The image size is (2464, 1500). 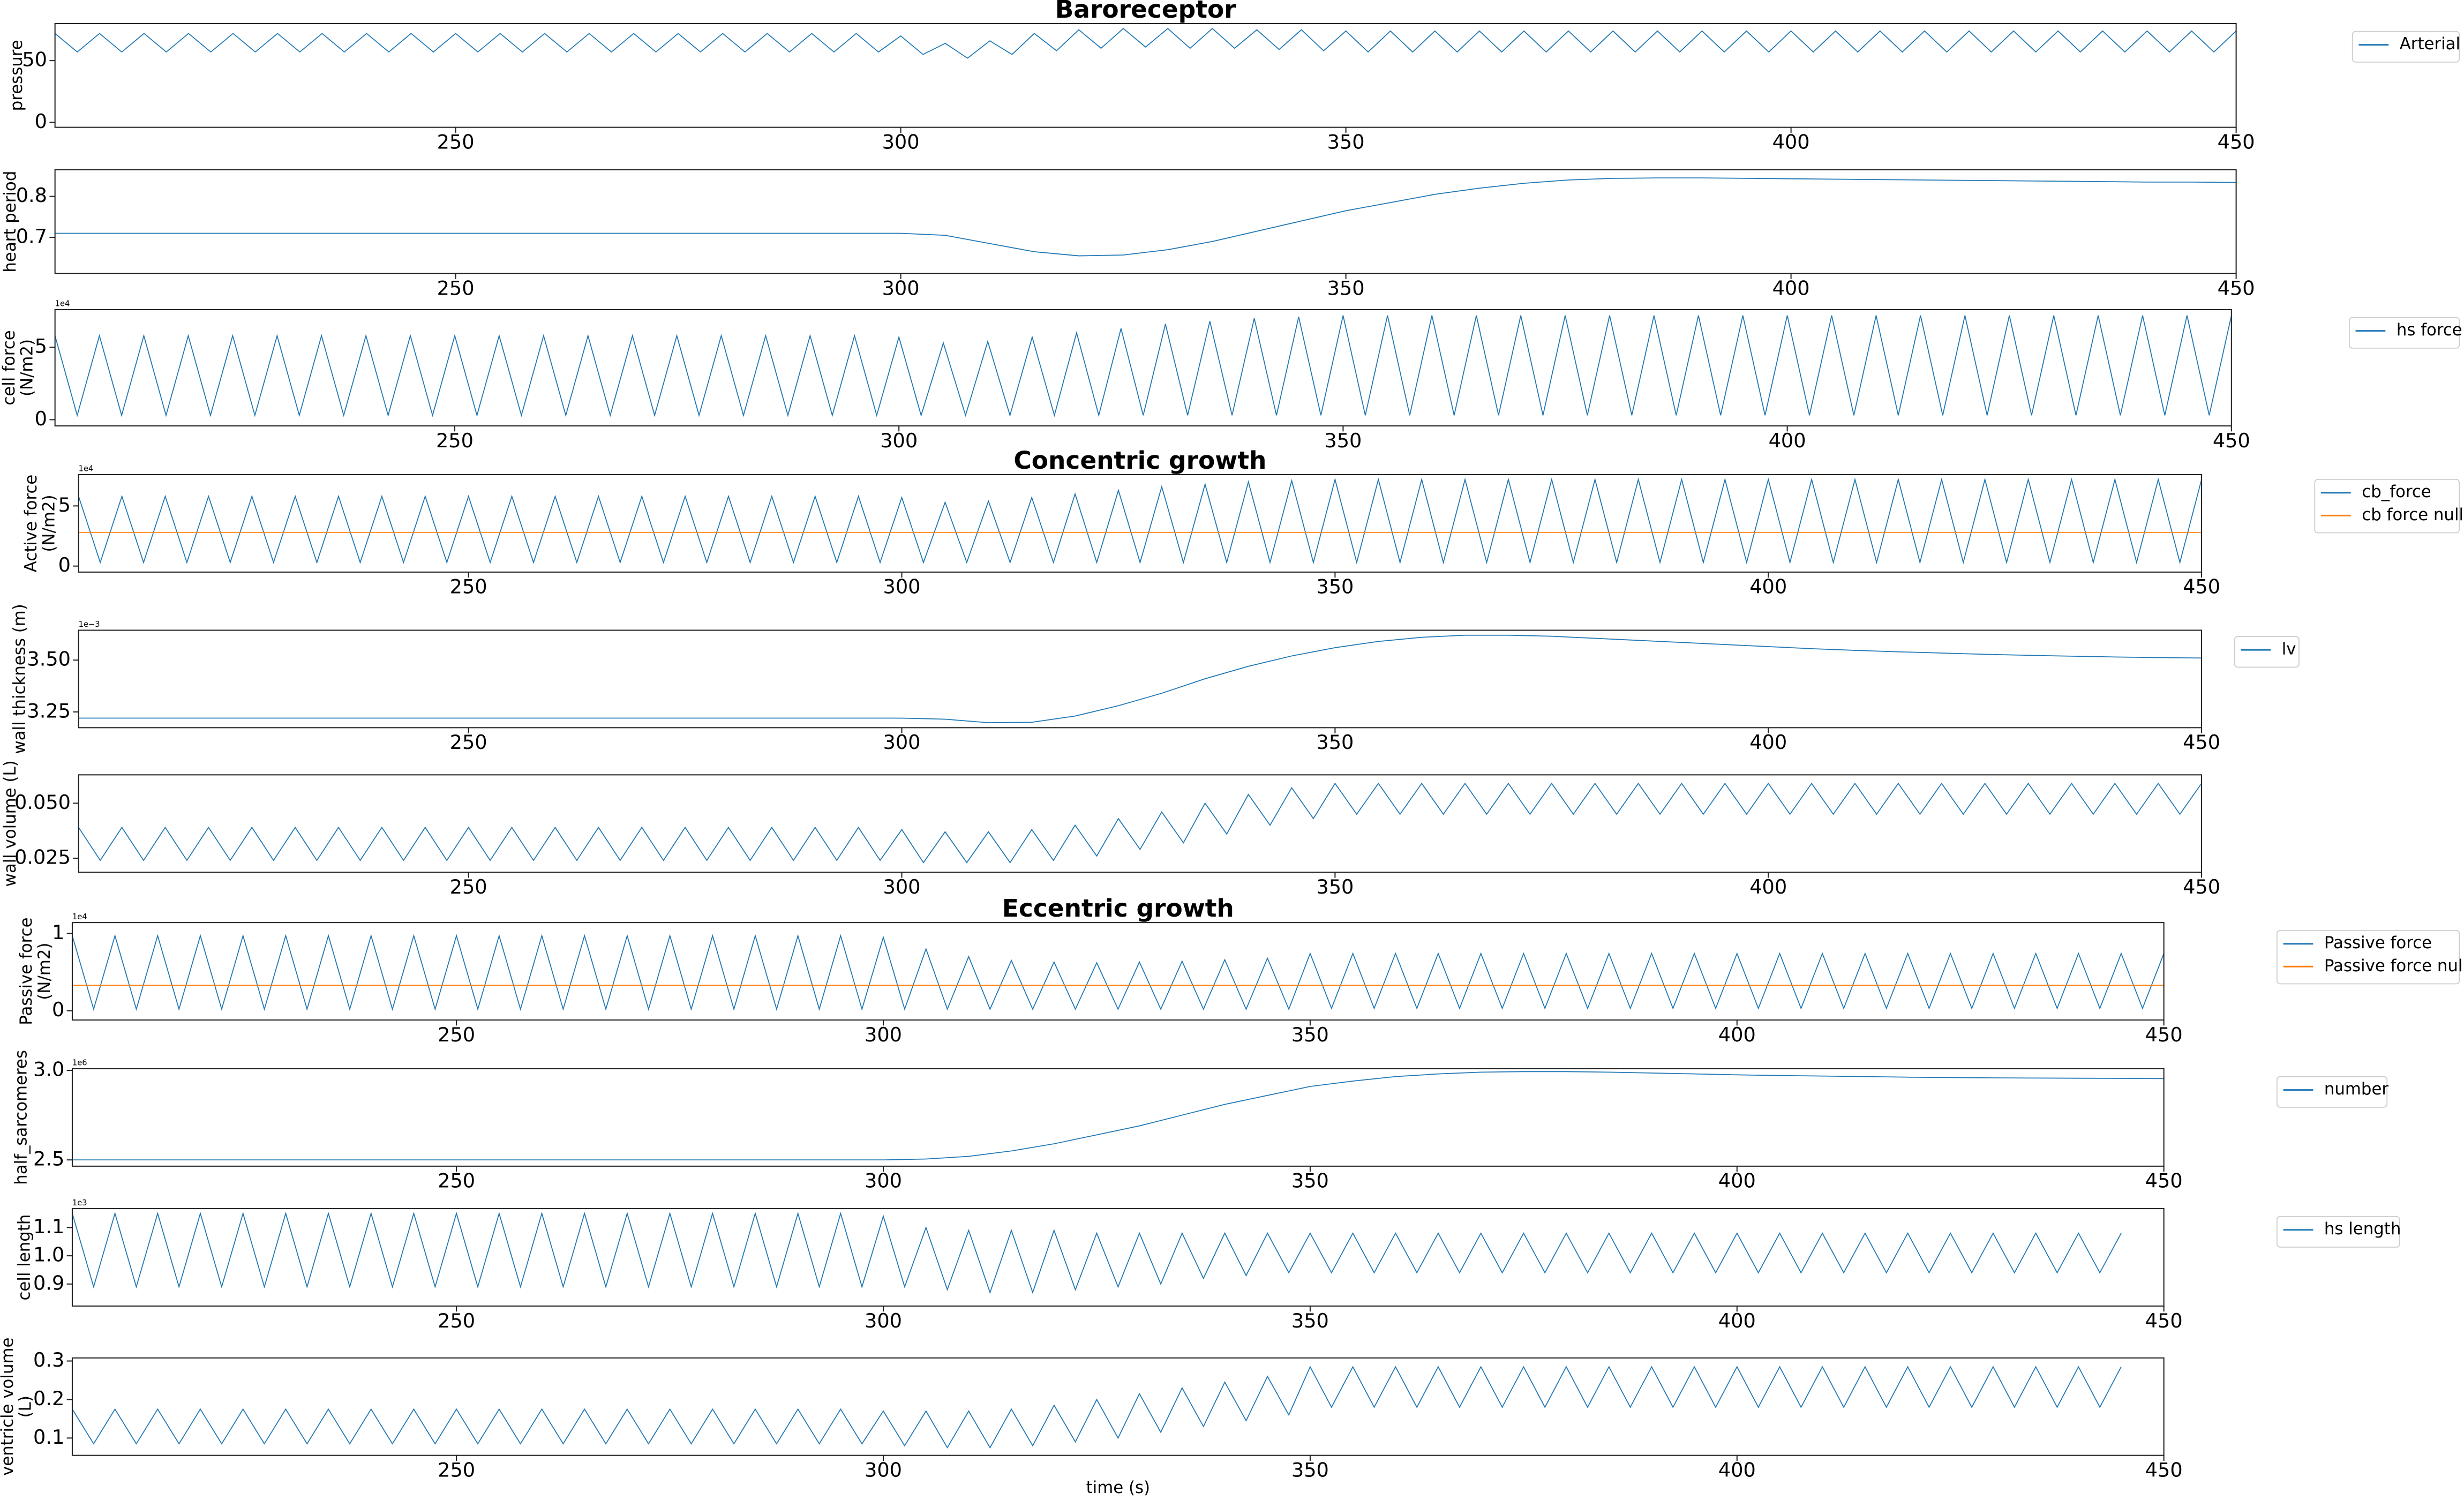 I want to click on y-tick-label: 3.50, so click(x=49, y=659).